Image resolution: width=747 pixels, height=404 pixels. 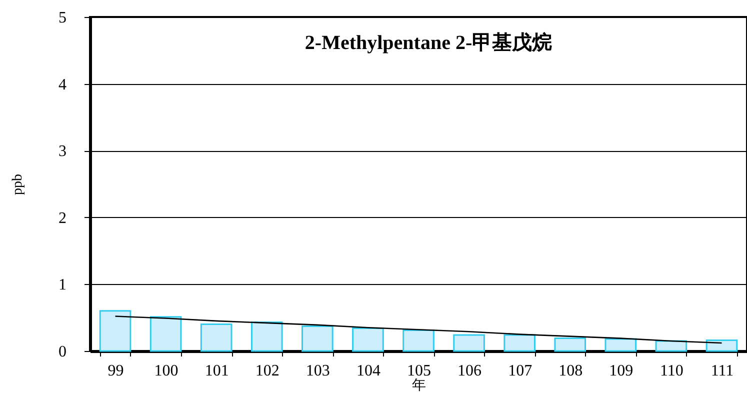 I want to click on x-tick-label: 111, so click(x=722, y=371).